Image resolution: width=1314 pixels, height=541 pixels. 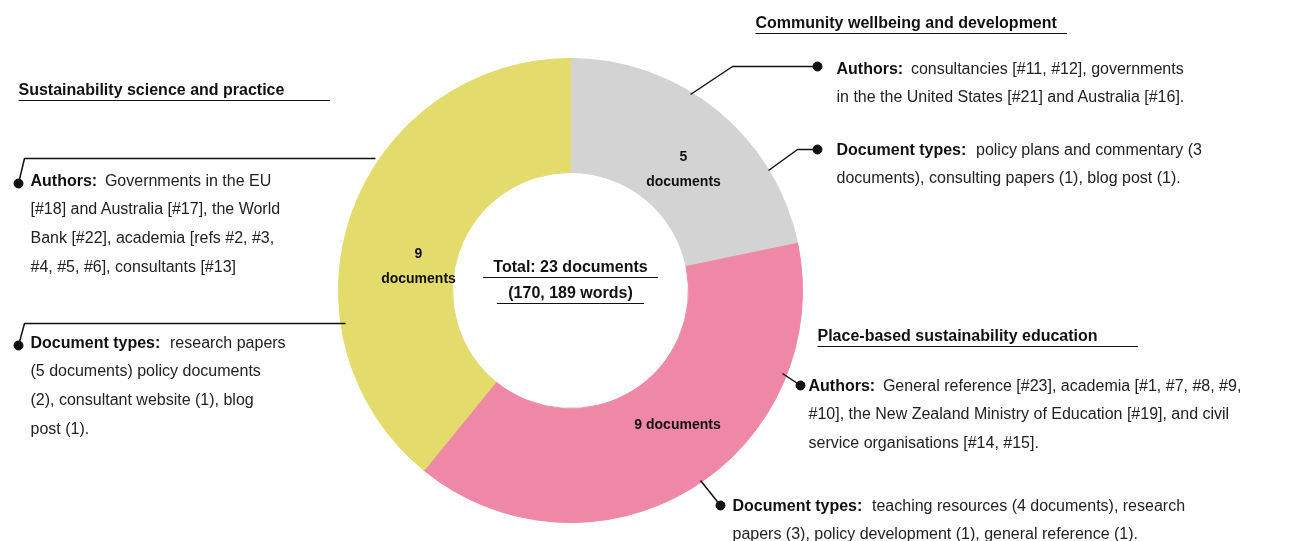 I want to click on text: Total: 23 documents (170, 189 words), so click(x=570, y=279).